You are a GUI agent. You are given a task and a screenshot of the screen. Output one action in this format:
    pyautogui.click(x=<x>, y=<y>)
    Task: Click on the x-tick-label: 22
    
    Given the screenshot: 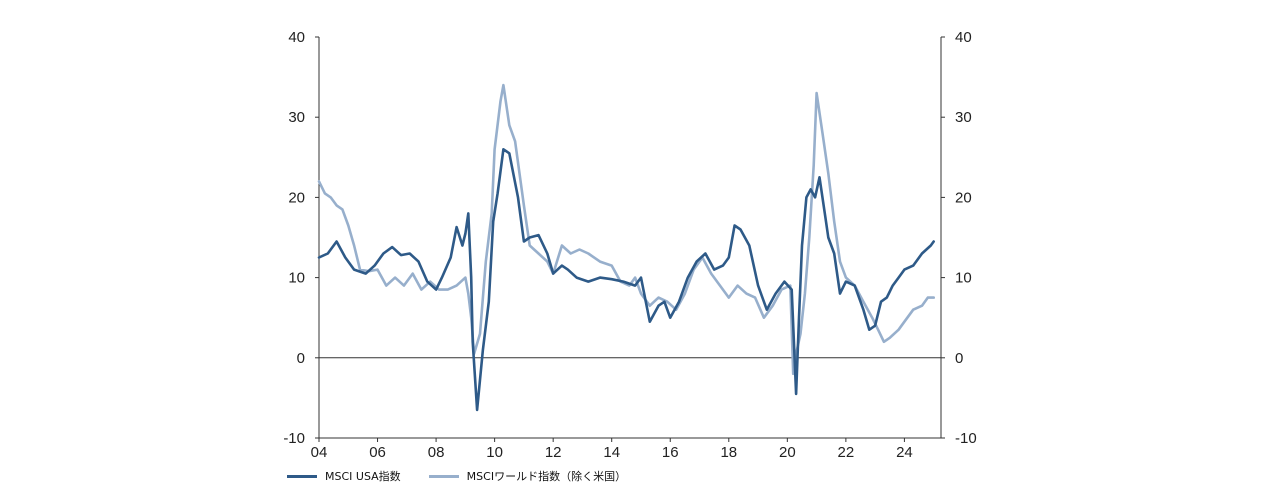 What is the action you would take?
    pyautogui.click(x=846, y=452)
    